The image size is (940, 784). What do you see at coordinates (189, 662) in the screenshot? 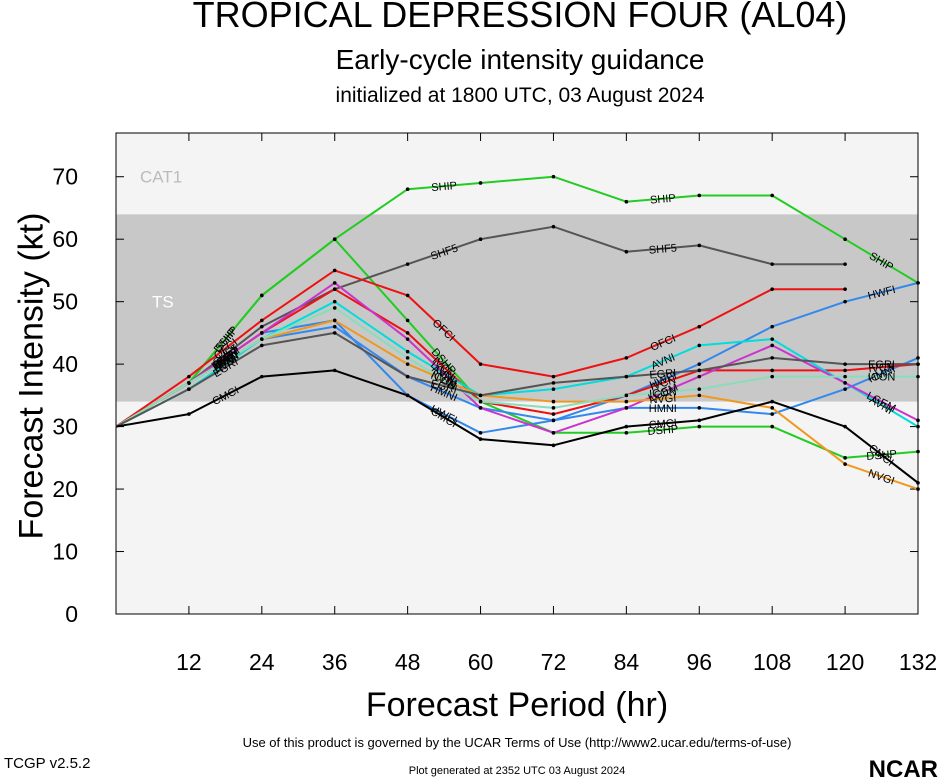
I see `x-tick-label: 12` at bounding box center [189, 662].